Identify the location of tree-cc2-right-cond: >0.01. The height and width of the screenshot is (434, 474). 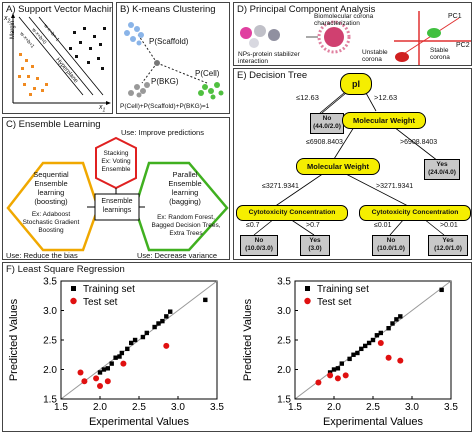
(449, 225).